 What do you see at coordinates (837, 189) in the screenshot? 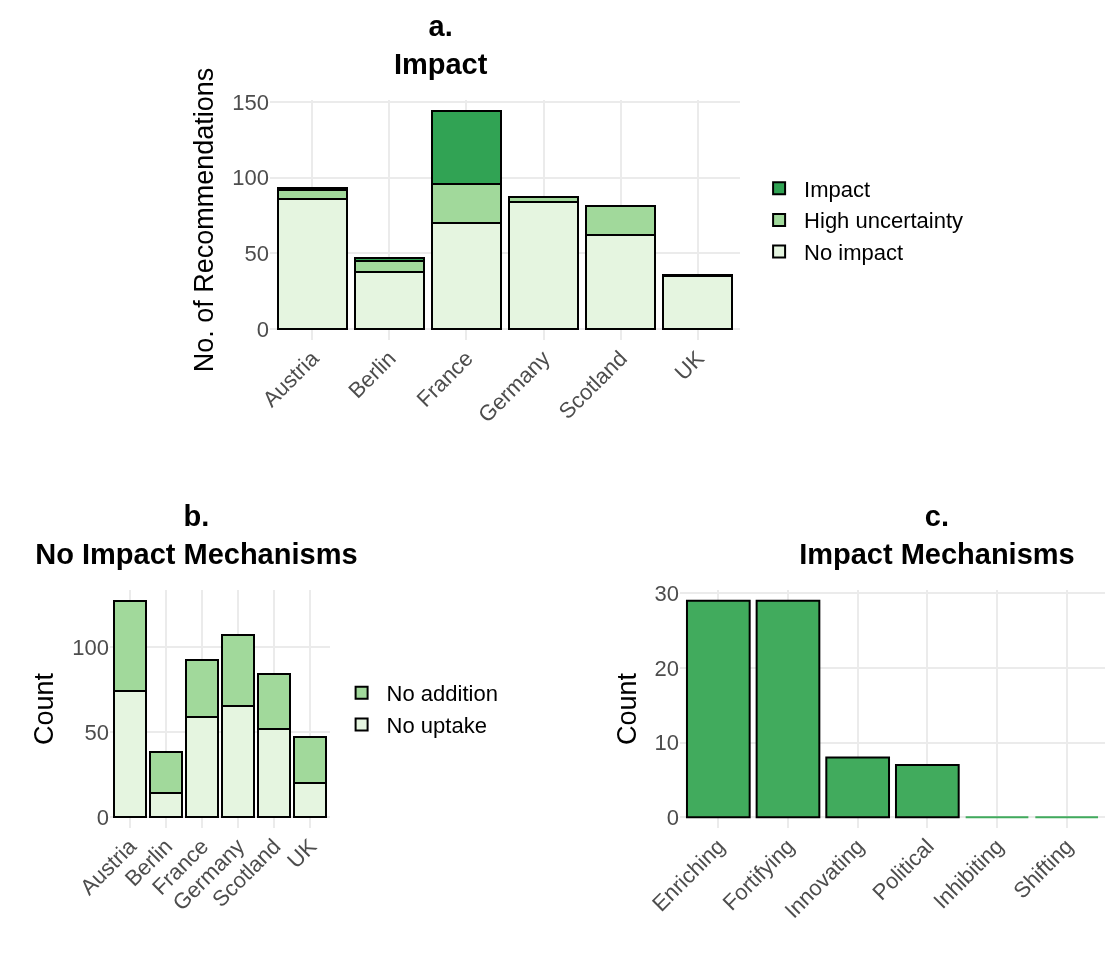
I see `legend-label: Impact` at bounding box center [837, 189].